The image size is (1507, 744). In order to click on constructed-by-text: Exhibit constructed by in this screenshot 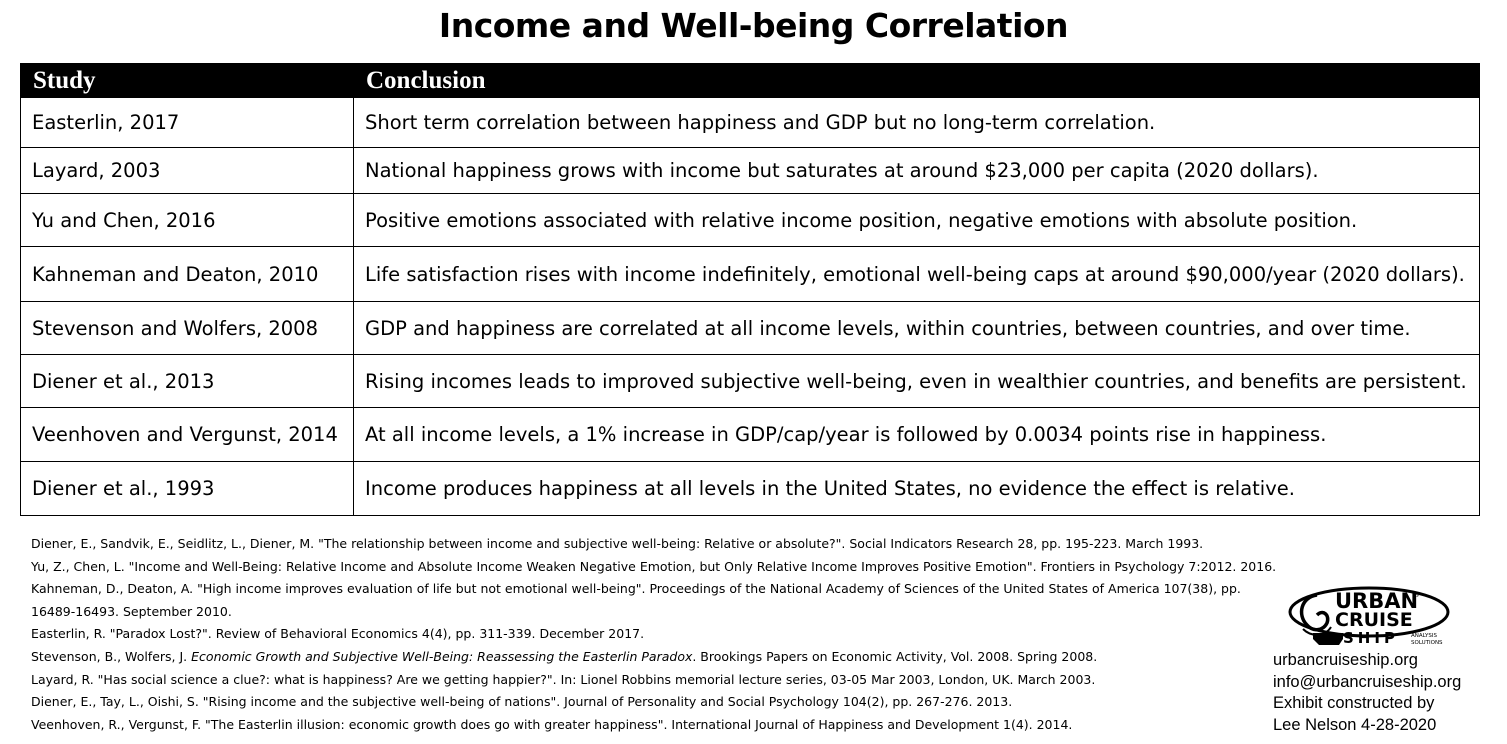, I will do `click(1354, 703)`.